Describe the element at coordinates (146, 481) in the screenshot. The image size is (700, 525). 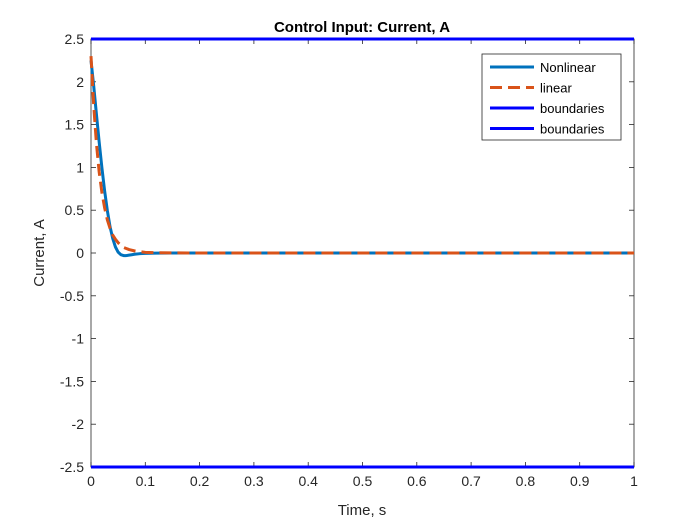
I see `x-tick-label: 0.1` at that location.